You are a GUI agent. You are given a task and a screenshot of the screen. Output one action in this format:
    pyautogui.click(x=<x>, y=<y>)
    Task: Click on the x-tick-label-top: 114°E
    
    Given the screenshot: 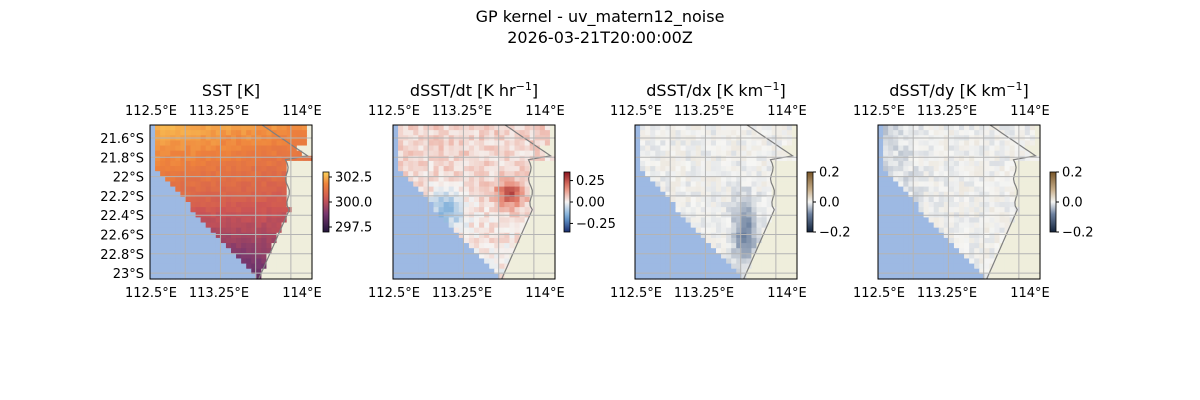 What is the action you would take?
    pyautogui.click(x=302, y=111)
    